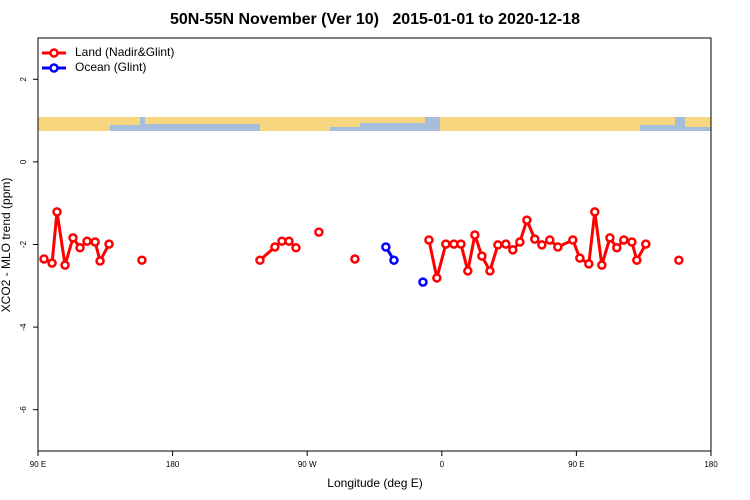  I want to click on x-tick-label: 90 W, so click(307, 464).